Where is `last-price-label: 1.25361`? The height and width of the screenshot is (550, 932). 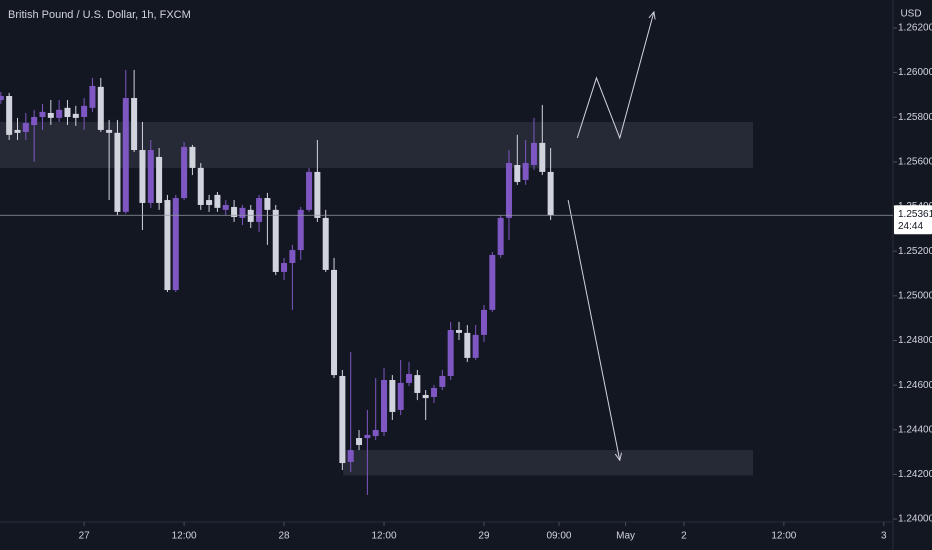
last-price-label: 1.25361 is located at coordinates (915, 214).